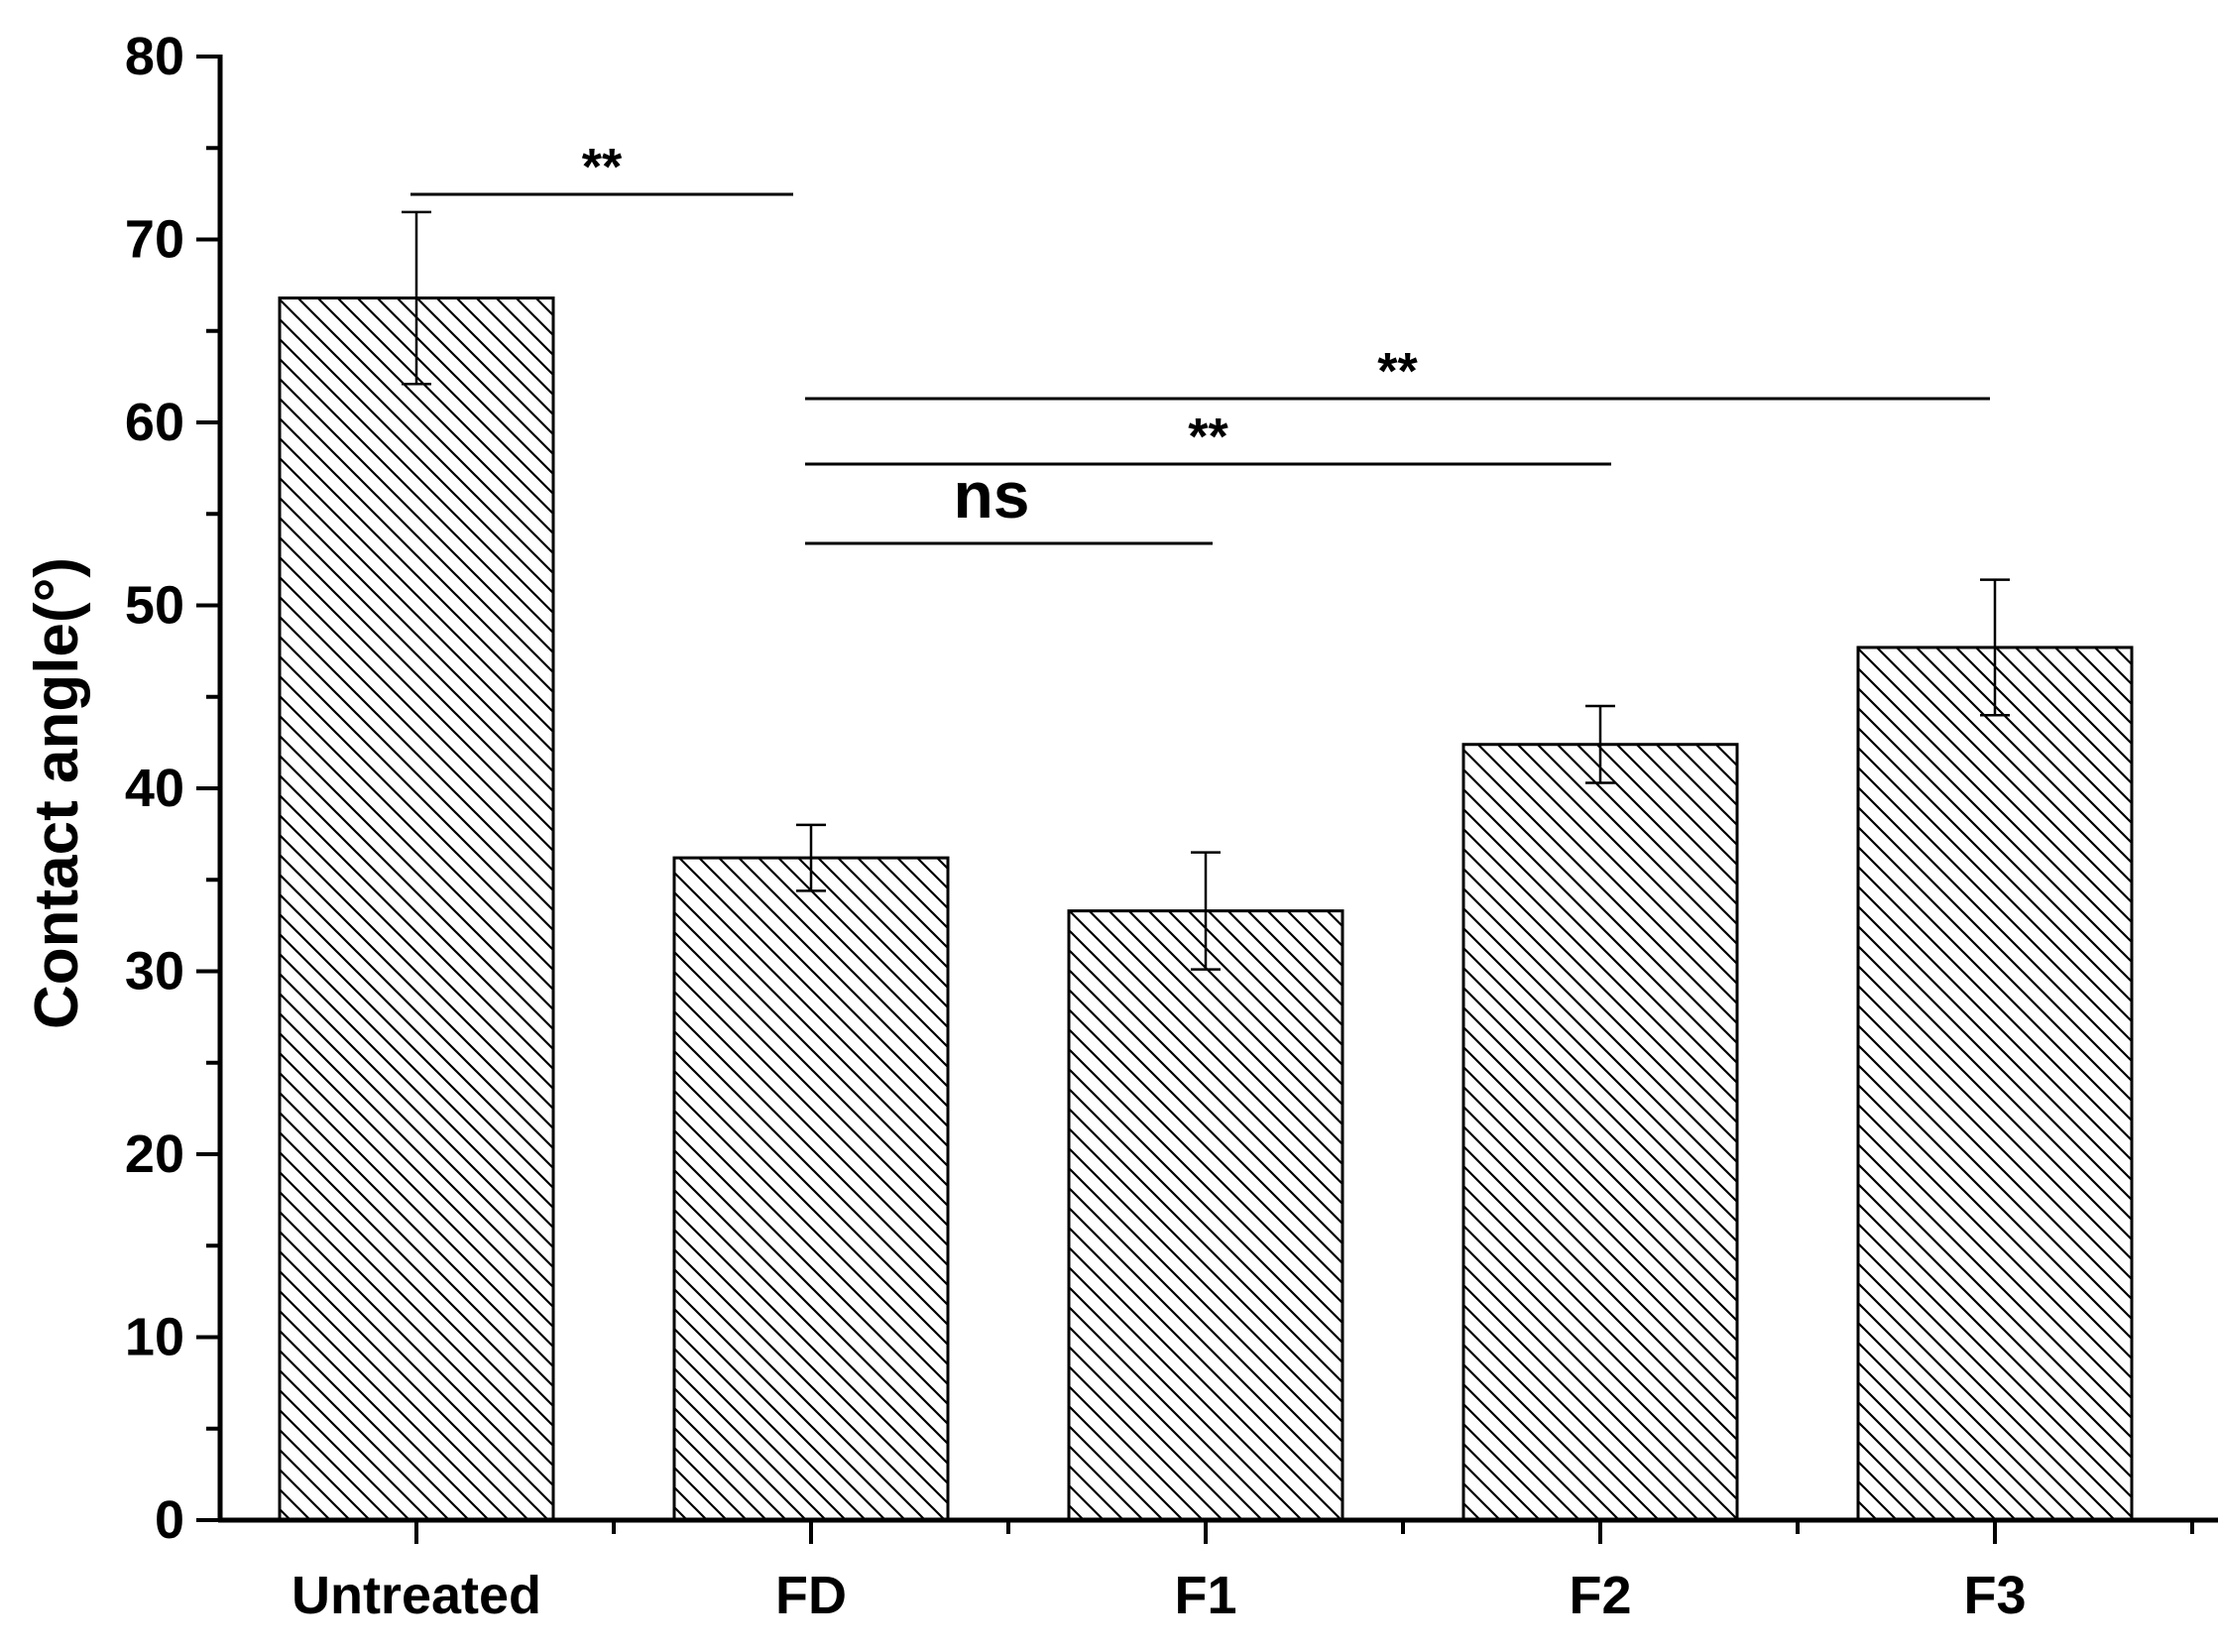  What do you see at coordinates (57, 793) in the screenshot?
I see `y-axis-label: Contact angle(°)` at bounding box center [57, 793].